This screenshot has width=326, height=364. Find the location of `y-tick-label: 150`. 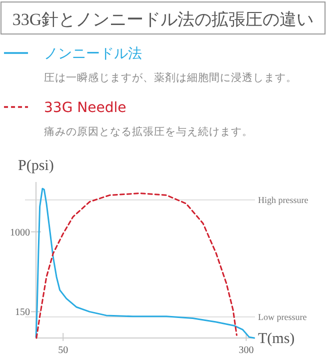

y-tick-label: 150 is located at coordinates (22, 312).